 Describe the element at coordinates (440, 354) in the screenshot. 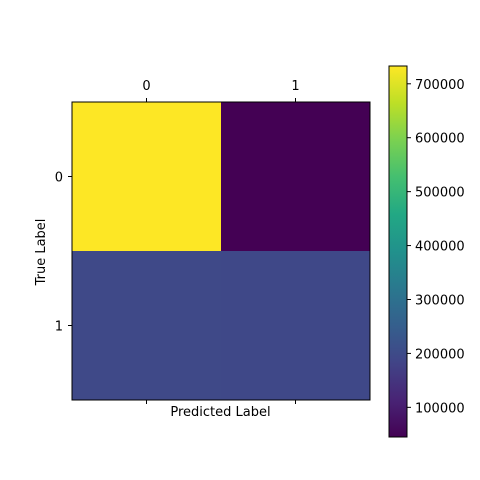

I see `colorbar-tick-label-1: 200000` at that location.